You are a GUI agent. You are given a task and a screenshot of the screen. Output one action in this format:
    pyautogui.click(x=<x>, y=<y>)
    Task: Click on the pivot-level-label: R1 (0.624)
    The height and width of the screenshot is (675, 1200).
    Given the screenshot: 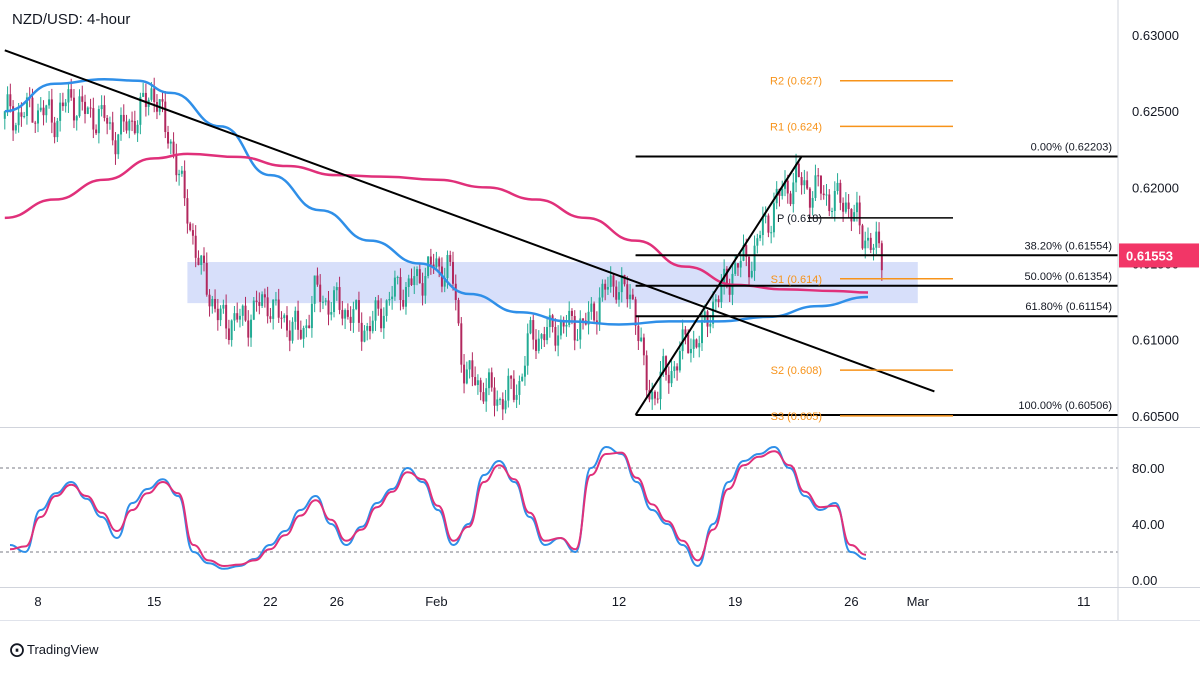 What is the action you would take?
    pyautogui.click(x=796, y=127)
    